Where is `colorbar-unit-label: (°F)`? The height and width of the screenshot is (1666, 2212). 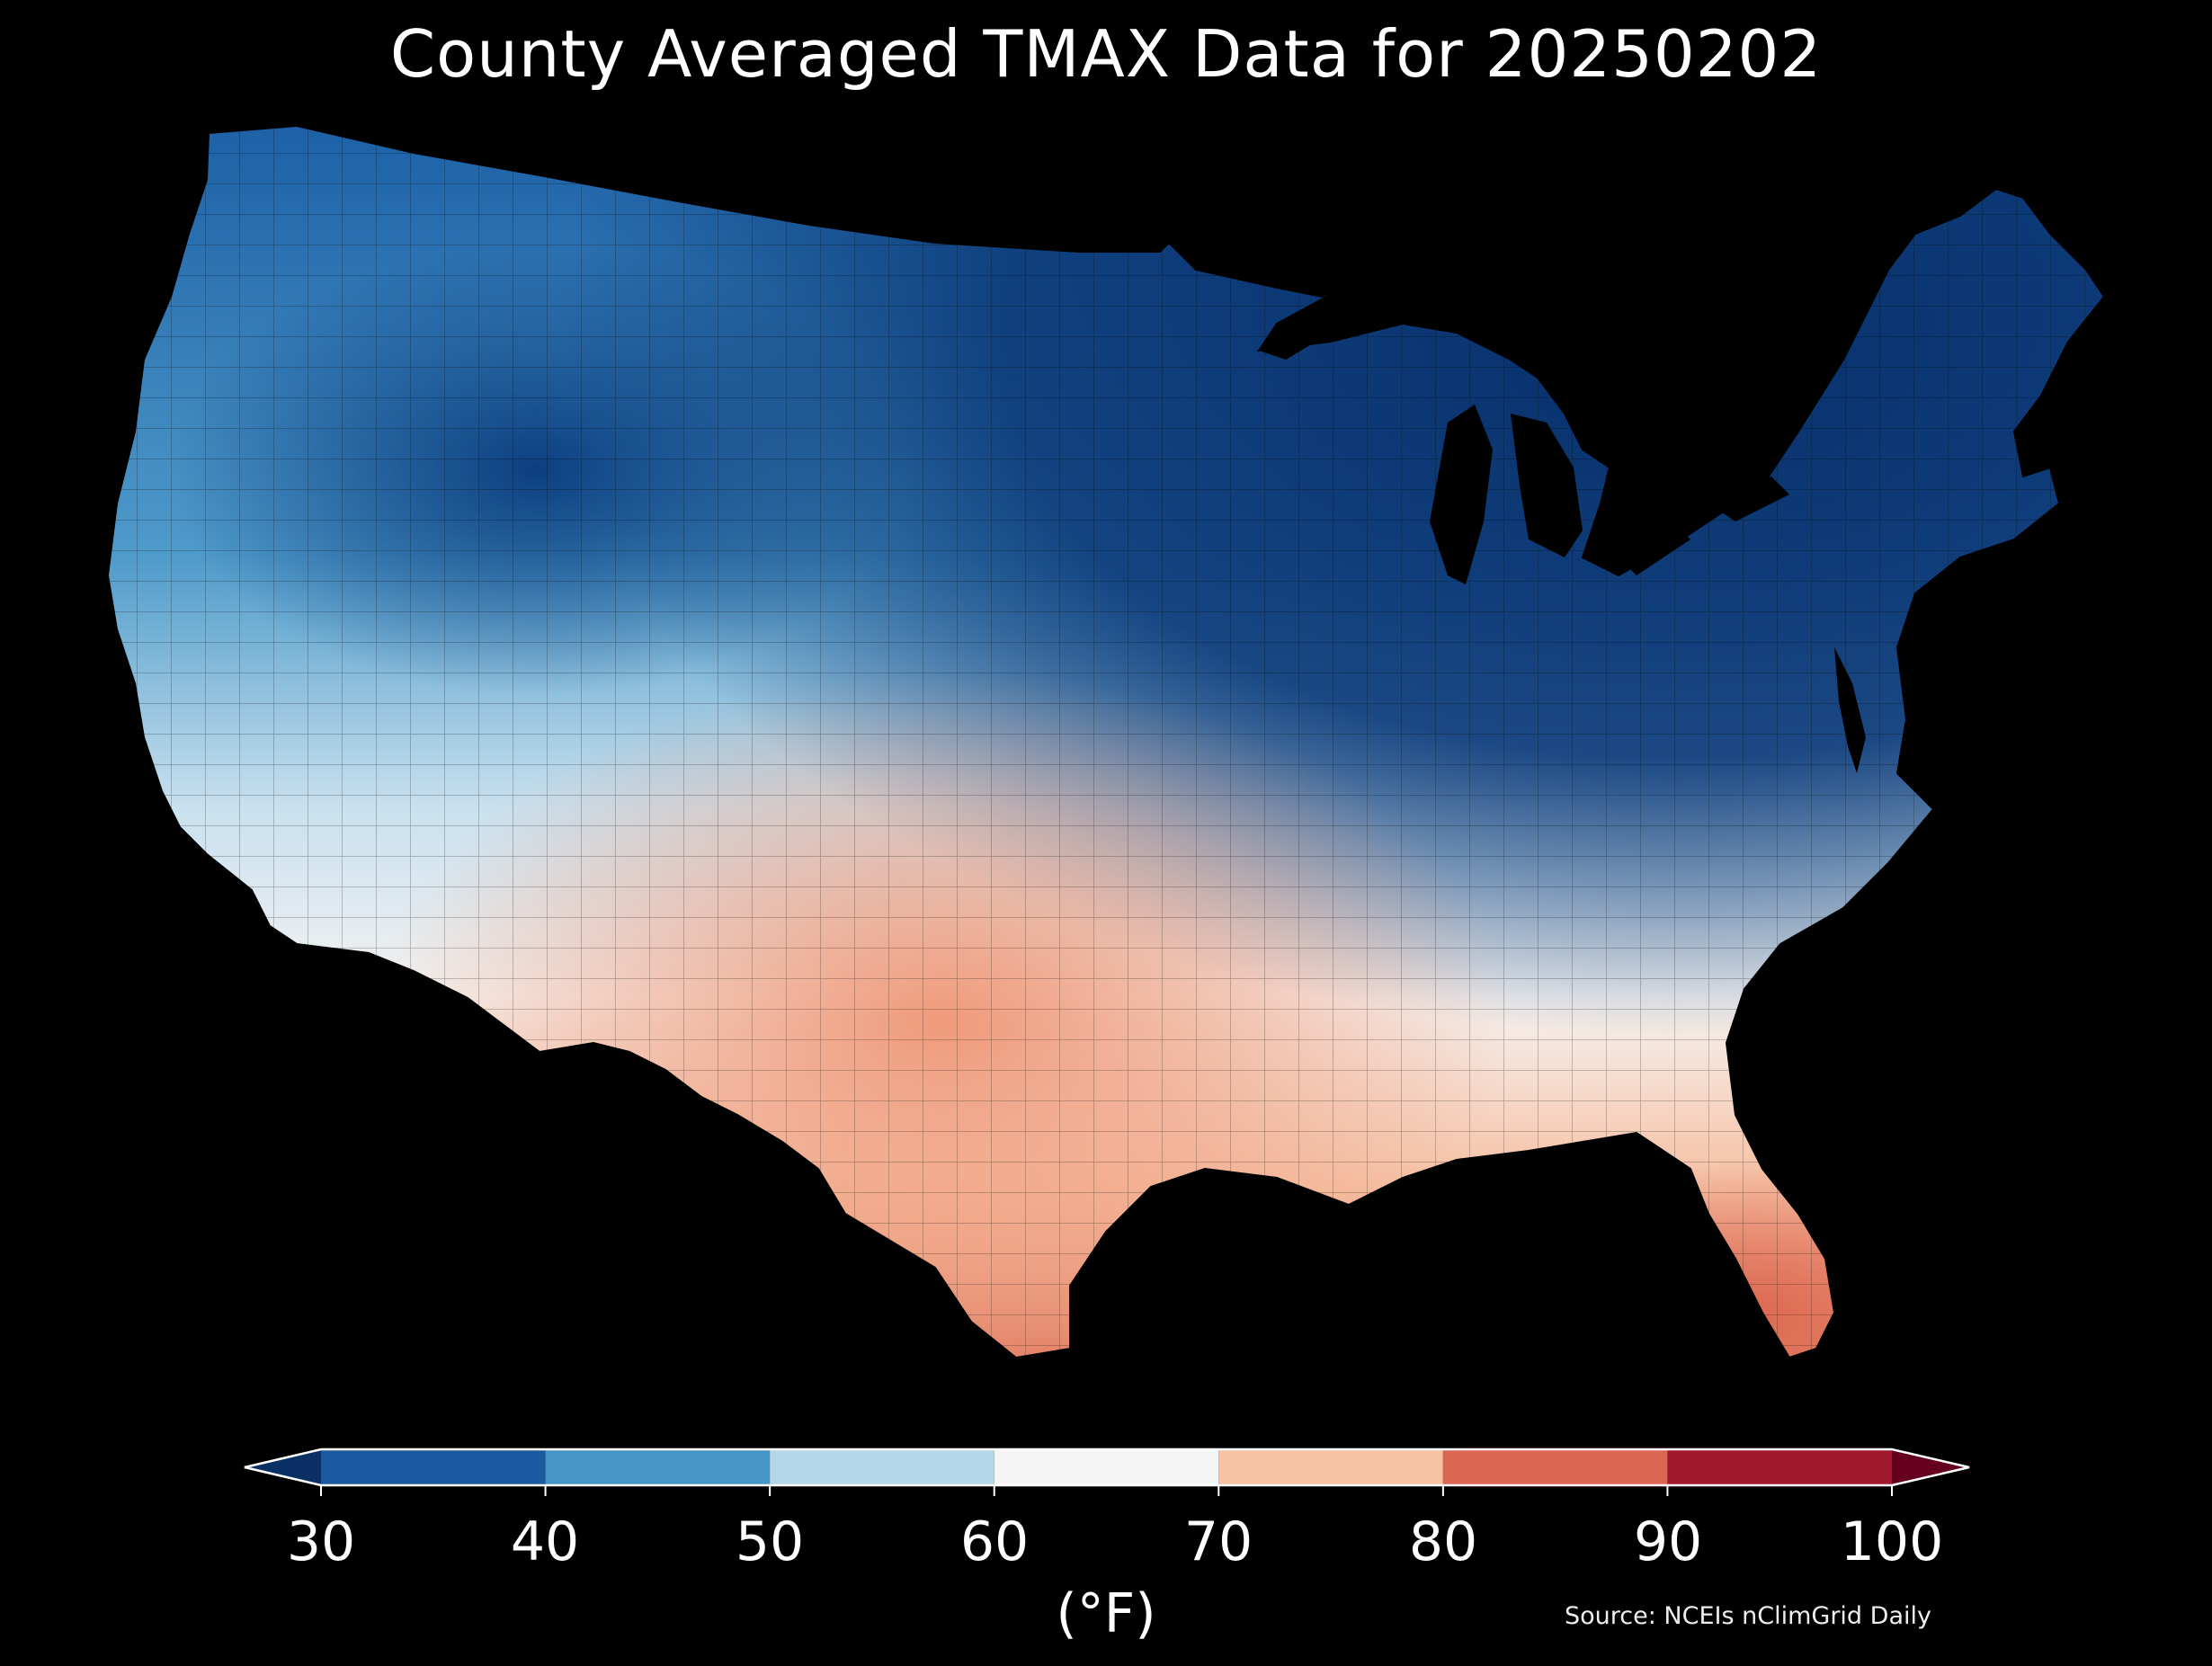
colorbar-unit-label: (°F) is located at coordinates (1106, 1614).